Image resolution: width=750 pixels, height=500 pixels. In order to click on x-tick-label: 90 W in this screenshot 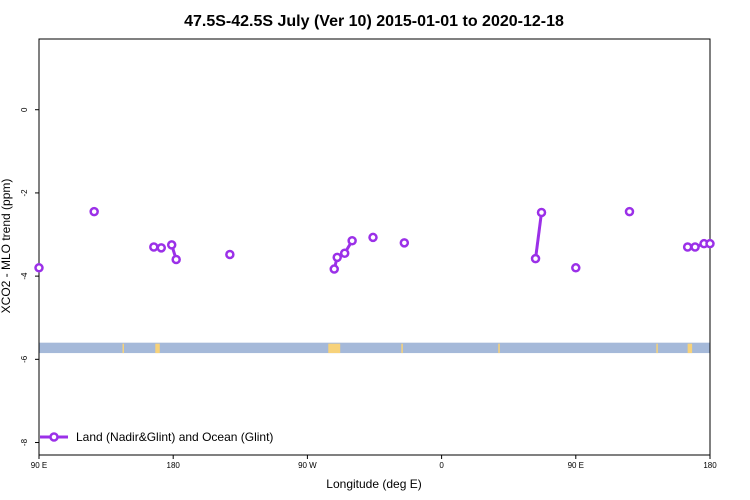, I will do `click(307, 465)`.